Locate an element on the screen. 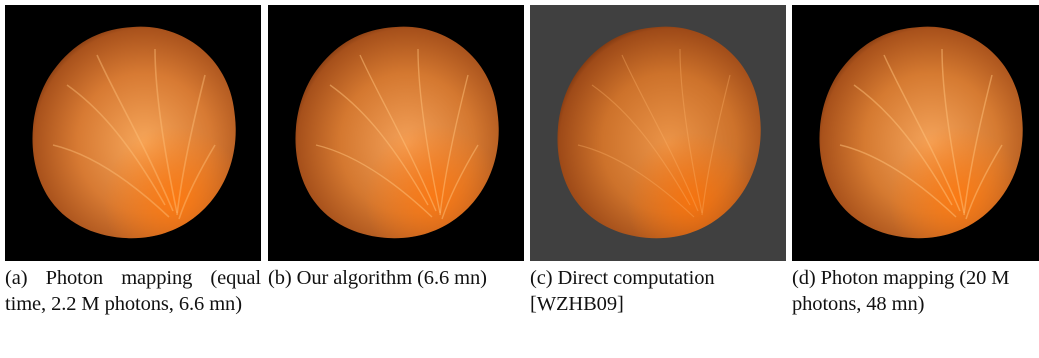  caption-b: (b) Our algorithm (6.6 mn) is located at coordinates (377, 278).